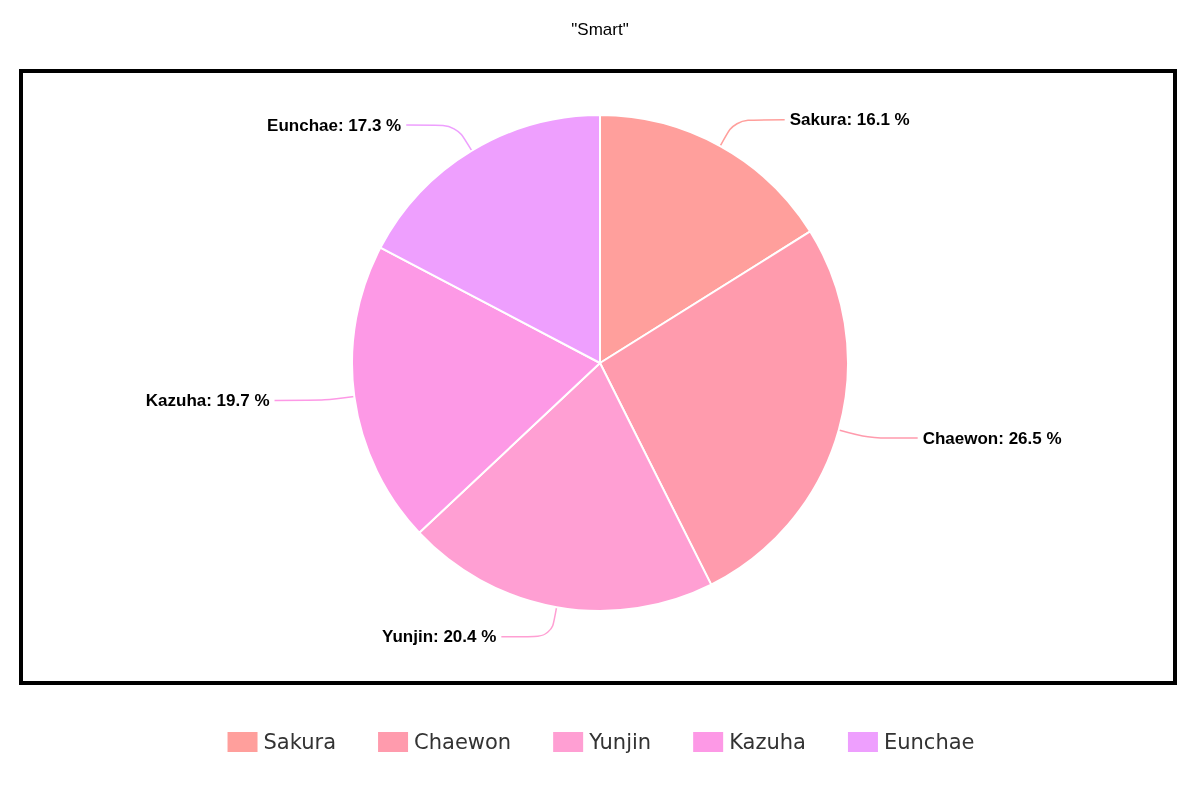 Image resolution: width=1200 pixels, height=800 pixels. Describe the element at coordinates (334, 125) in the screenshot. I see `data-label: Eunchae: 17.3 %` at that location.